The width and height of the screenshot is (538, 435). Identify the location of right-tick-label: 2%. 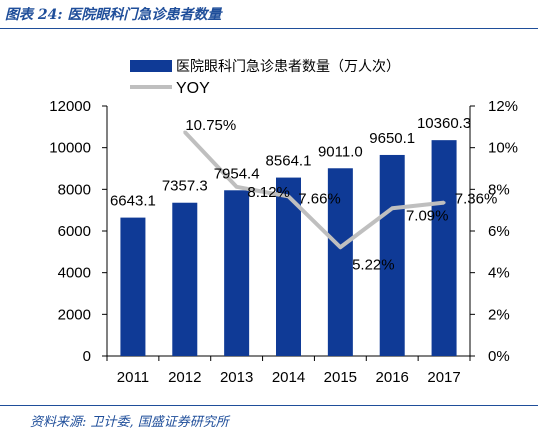
(499, 314).